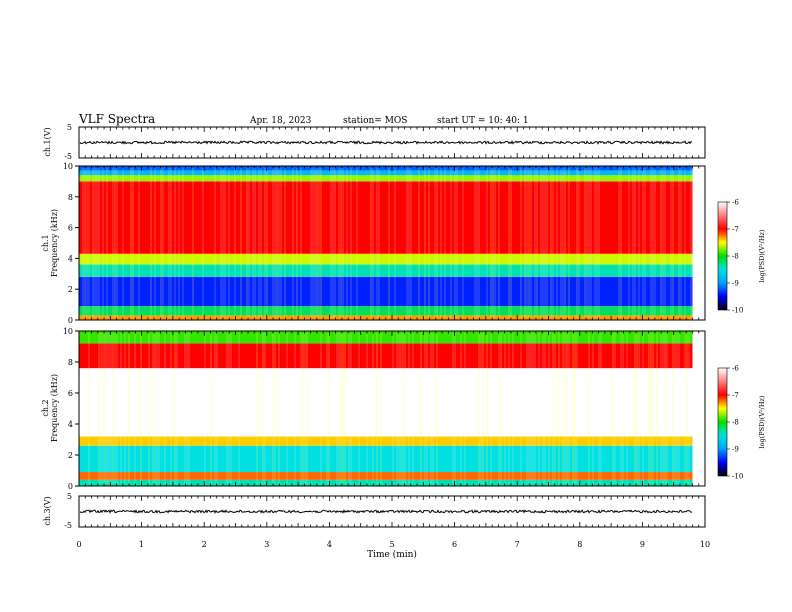  What do you see at coordinates (78, 544) in the screenshot?
I see `time-tick-label: 0` at bounding box center [78, 544].